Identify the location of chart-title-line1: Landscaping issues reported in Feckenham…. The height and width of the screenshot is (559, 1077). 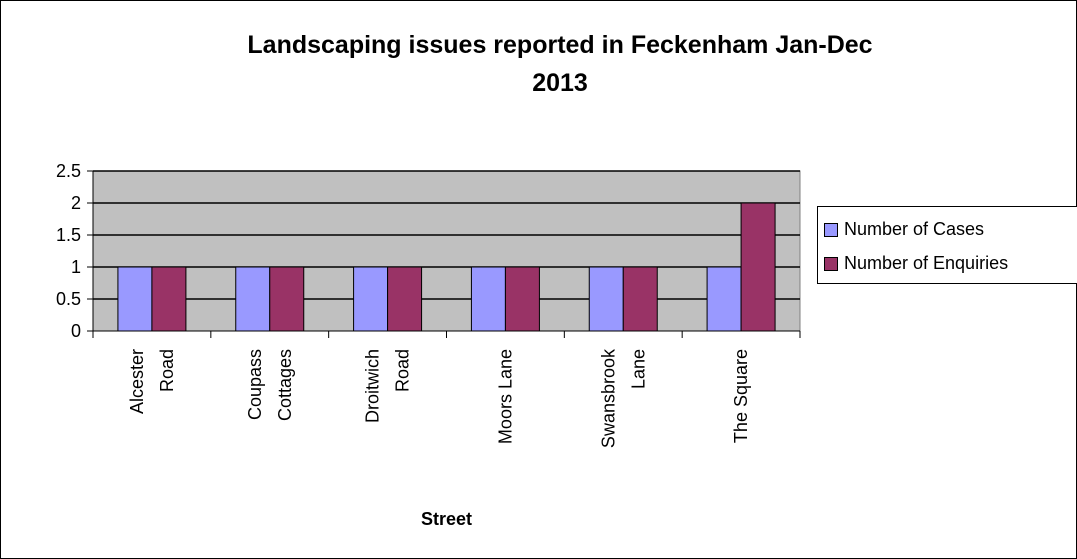
(560, 45).